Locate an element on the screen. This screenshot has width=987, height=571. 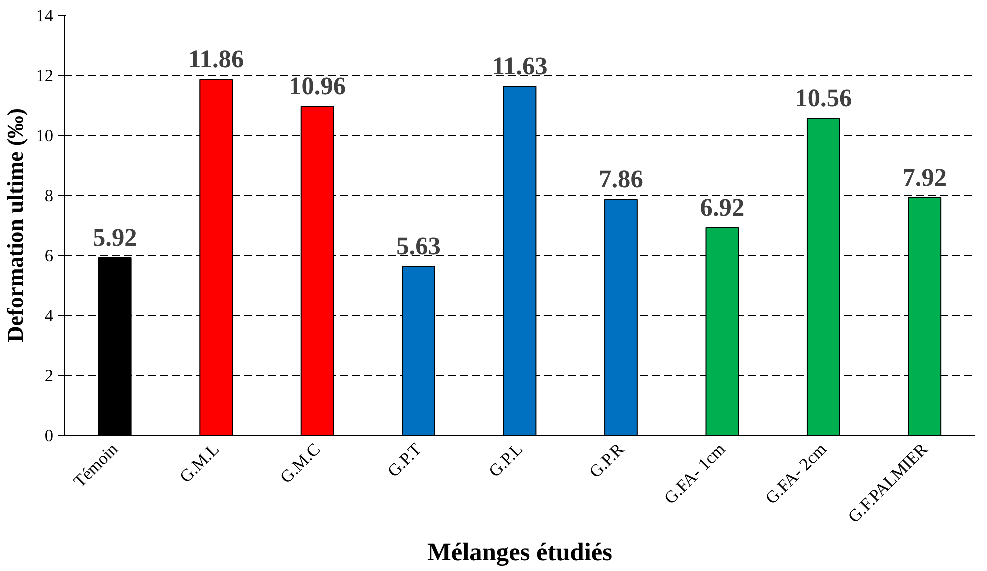
data-label: 7.86 is located at coordinates (621, 180).